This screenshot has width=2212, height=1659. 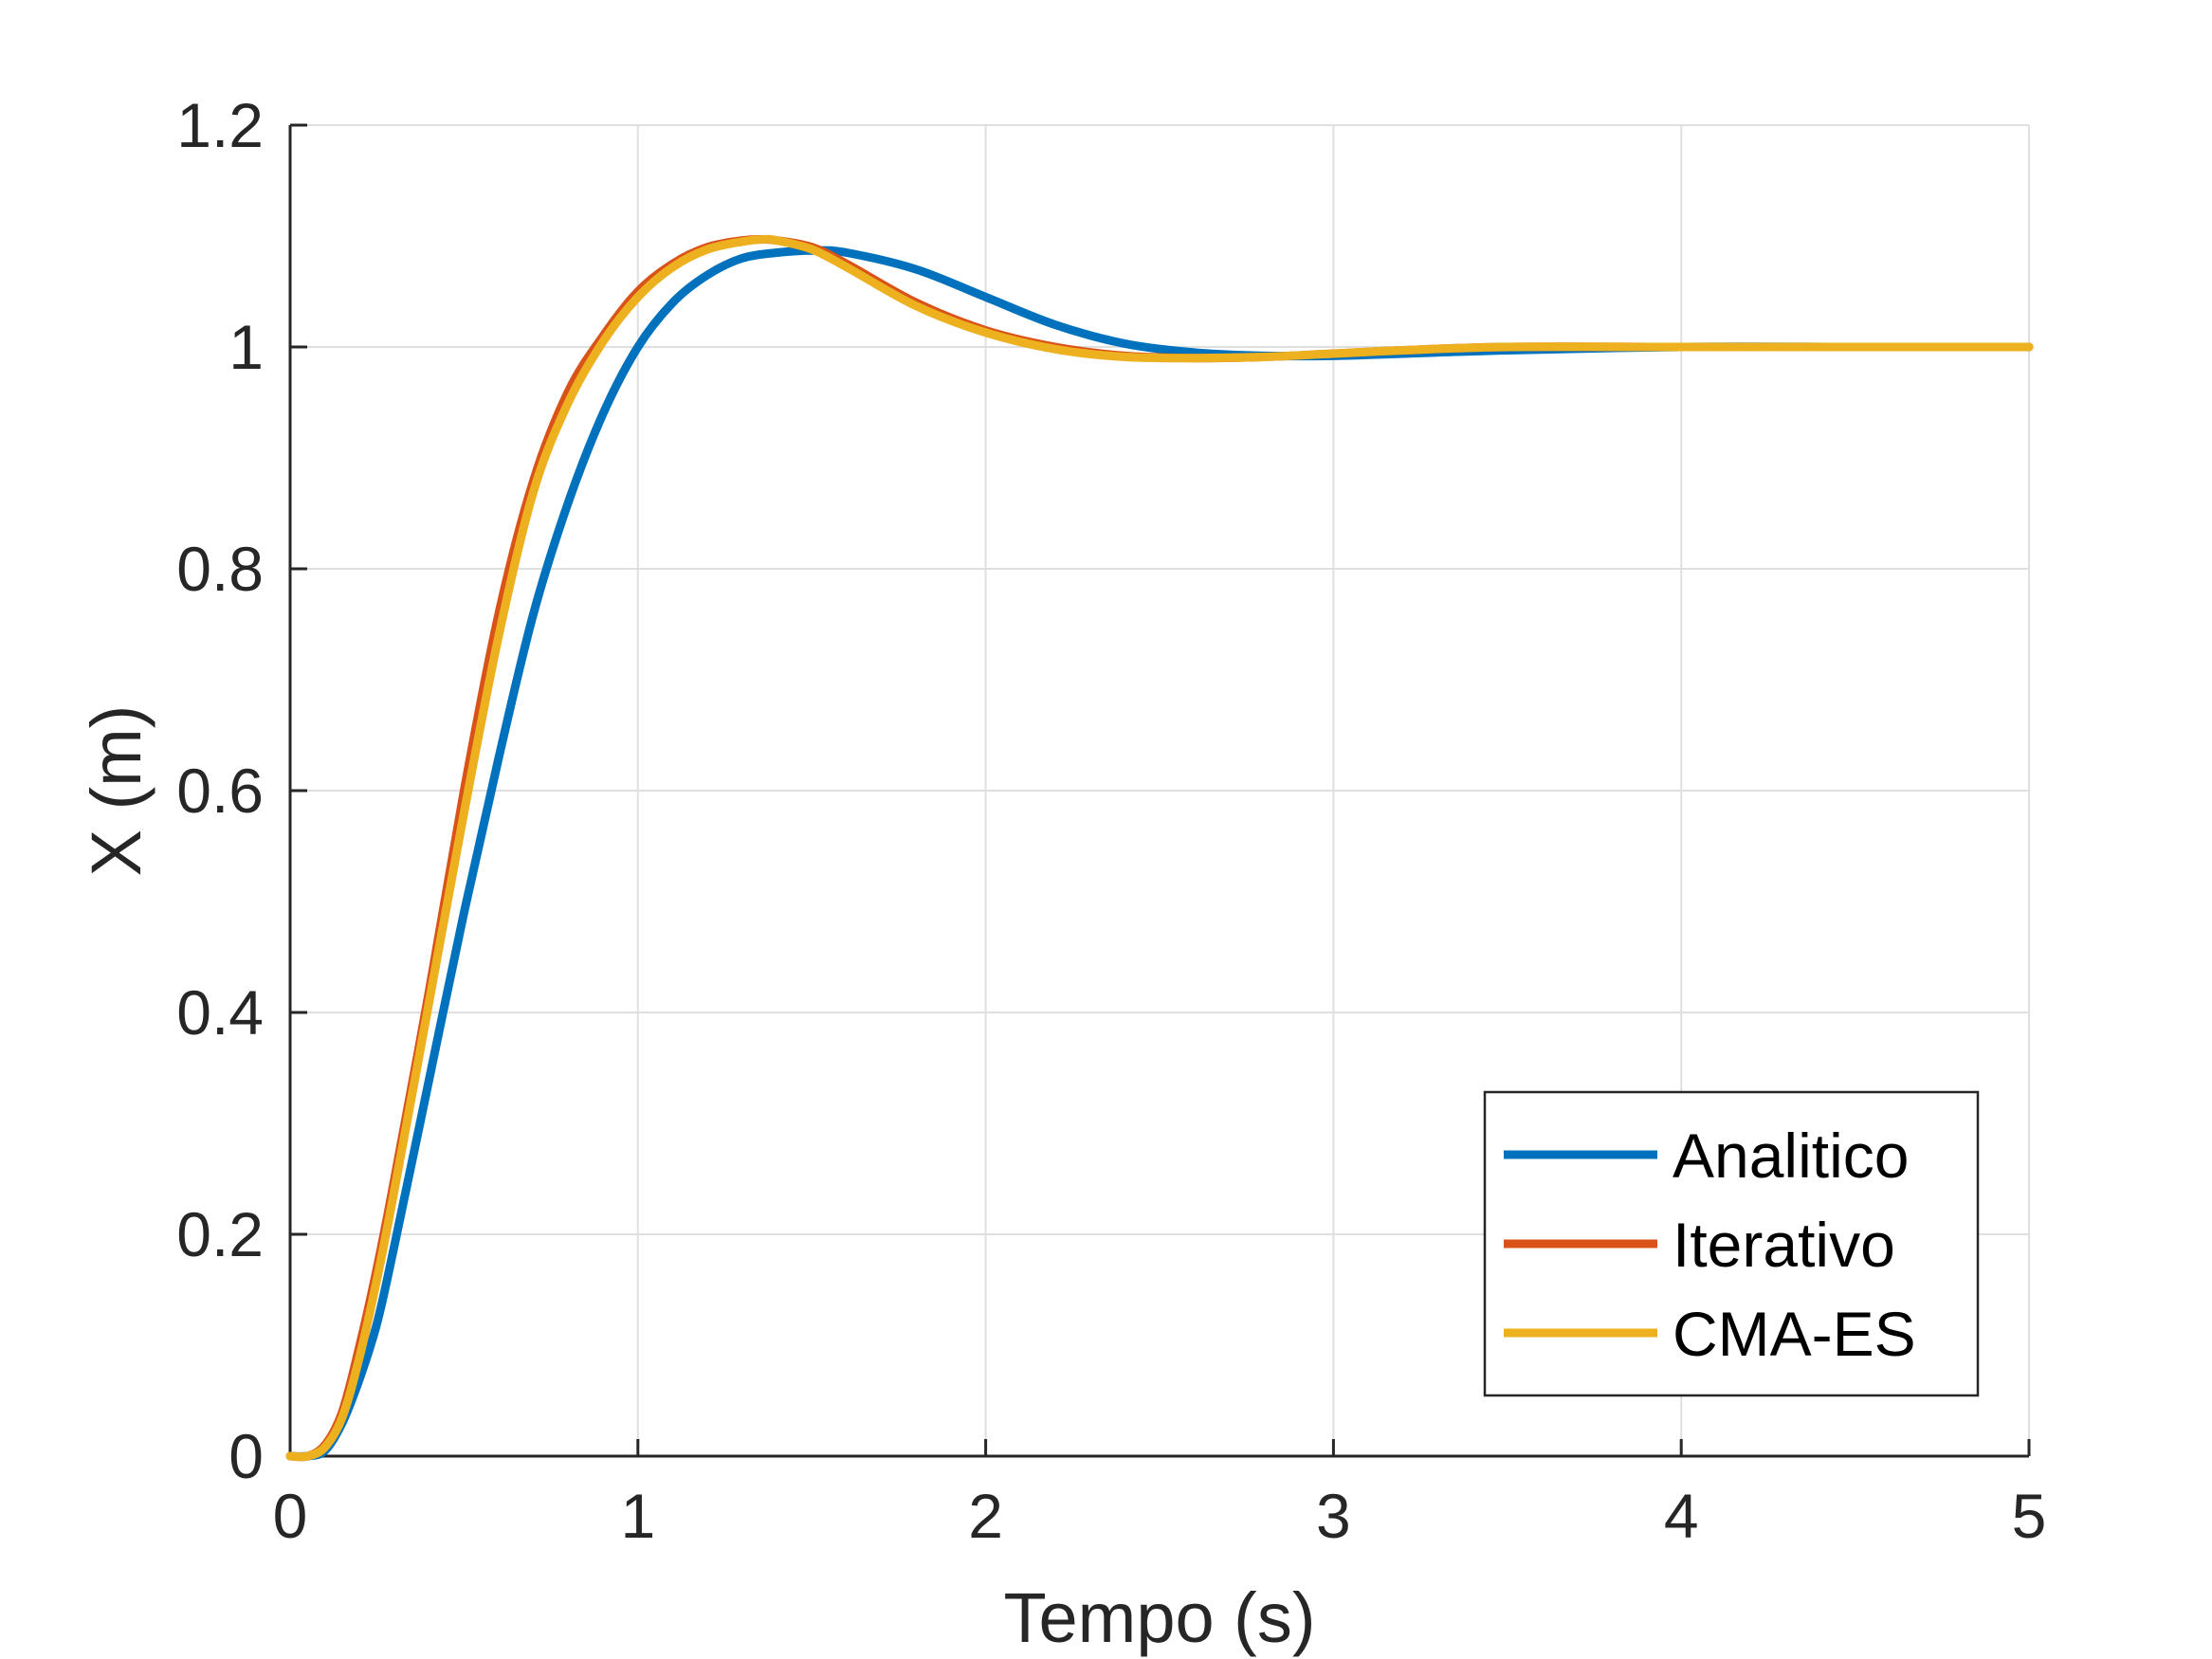 What do you see at coordinates (290, 1516) in the screenshot?
I see `x-tick-label: 0` at bounding box center [290, 1516].